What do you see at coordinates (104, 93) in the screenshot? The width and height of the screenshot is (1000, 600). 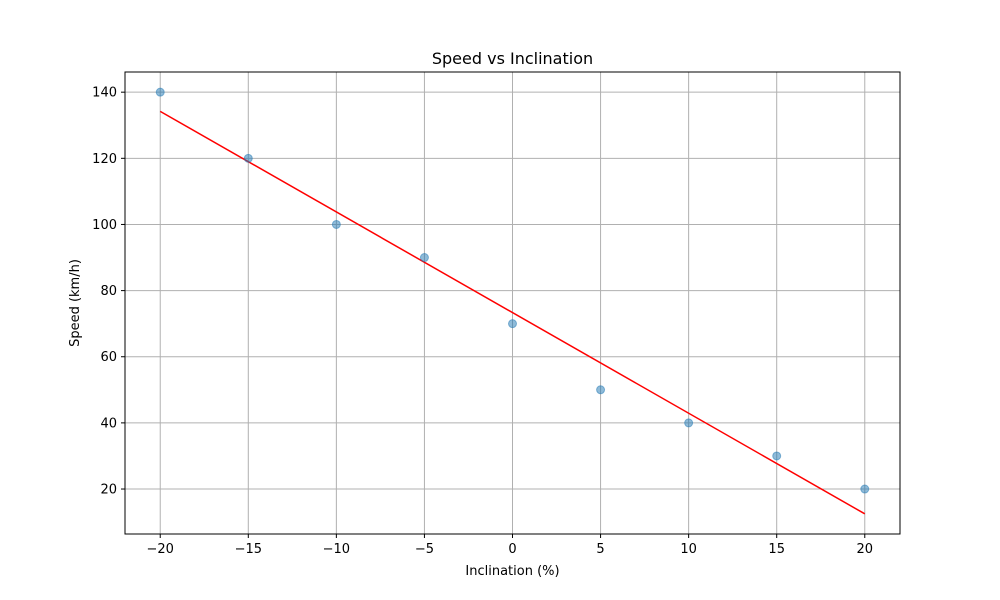 I see `y-tick-label: 140` at bounding box center [104, 93].